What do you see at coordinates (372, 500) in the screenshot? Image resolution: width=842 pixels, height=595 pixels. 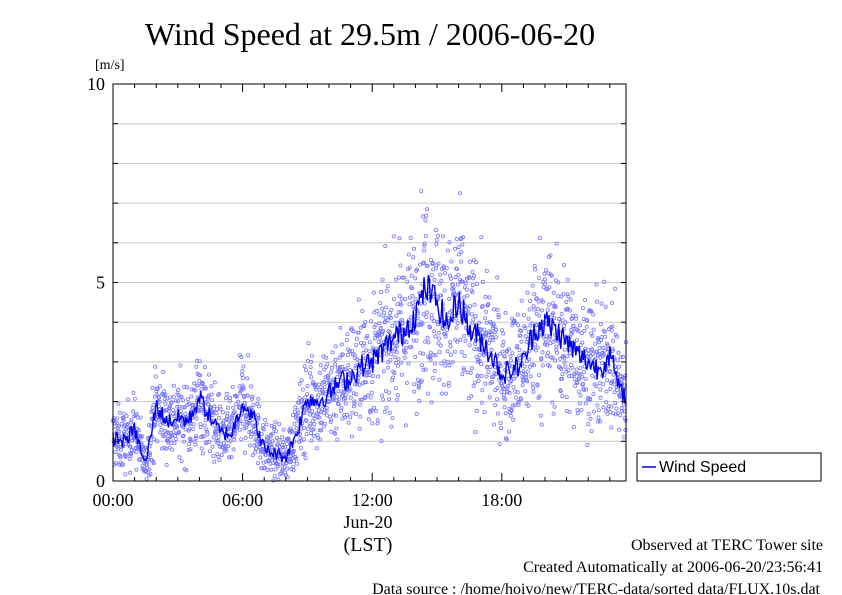 I see `x-tick-label: 12:00` at bounding box center [372, 500].